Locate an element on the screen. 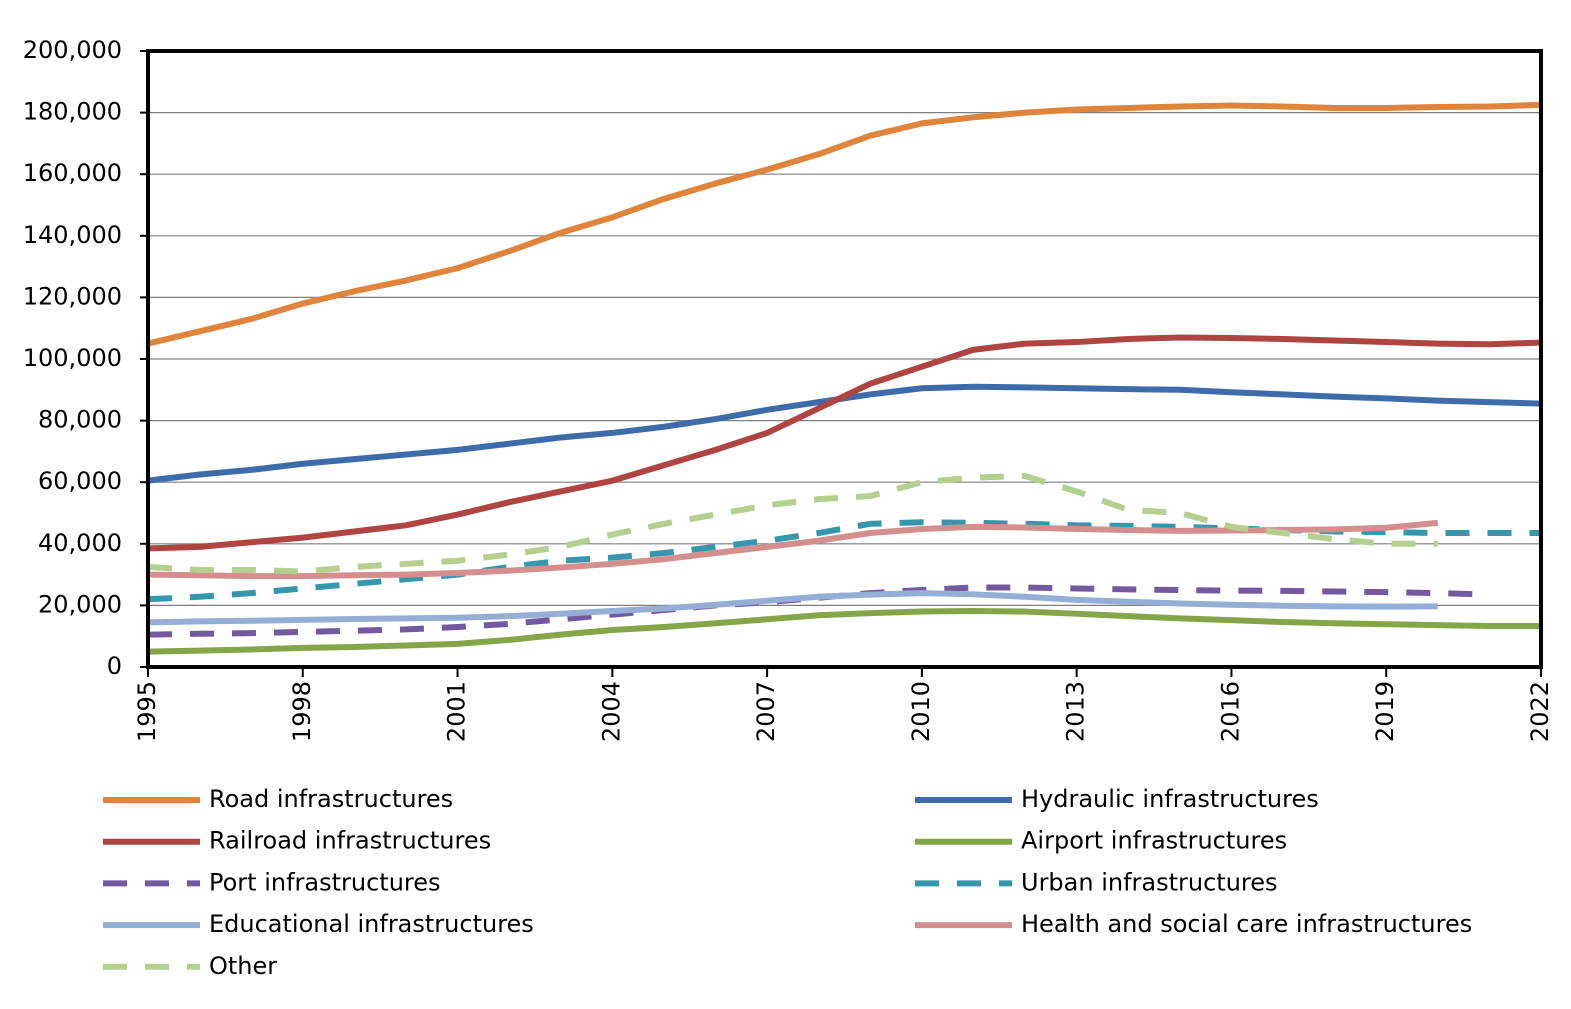 The image size is (1571, 1009). y-tick-label: 20,000 is located at coordinates (80, 604).